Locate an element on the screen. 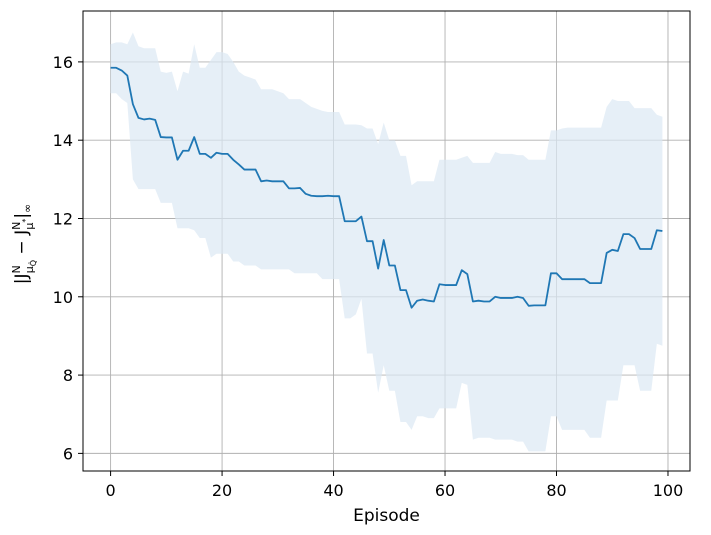 This screenshot has height=535, width=711. y-axis-label: |JNμQ̂ − JNμ*|∞ is located at coordinates (24, 244).